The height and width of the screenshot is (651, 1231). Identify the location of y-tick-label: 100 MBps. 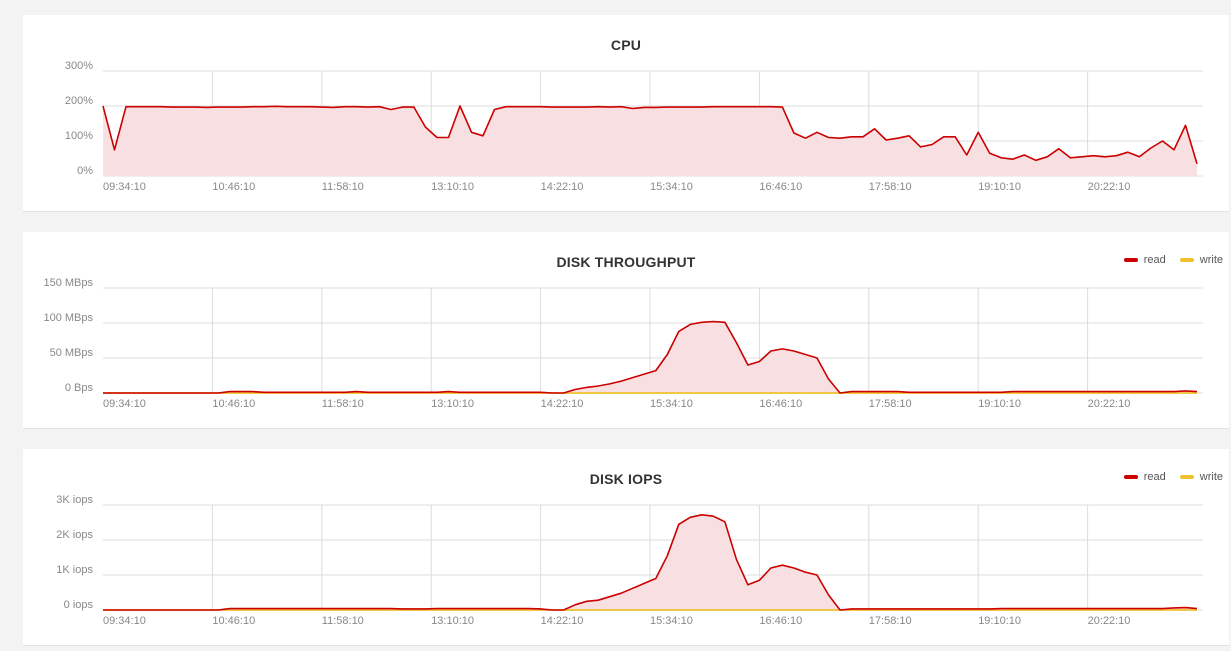
(68, 318).